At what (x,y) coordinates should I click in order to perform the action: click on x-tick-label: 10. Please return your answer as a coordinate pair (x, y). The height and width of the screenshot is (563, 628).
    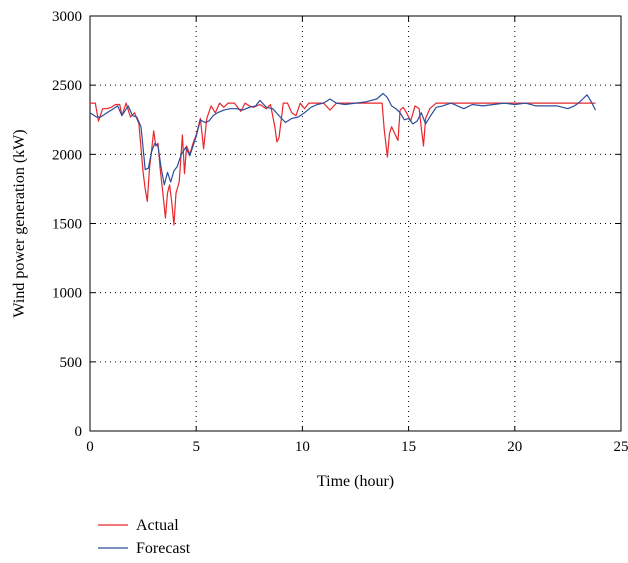
    Looking at the image, I should click on (302, 447).